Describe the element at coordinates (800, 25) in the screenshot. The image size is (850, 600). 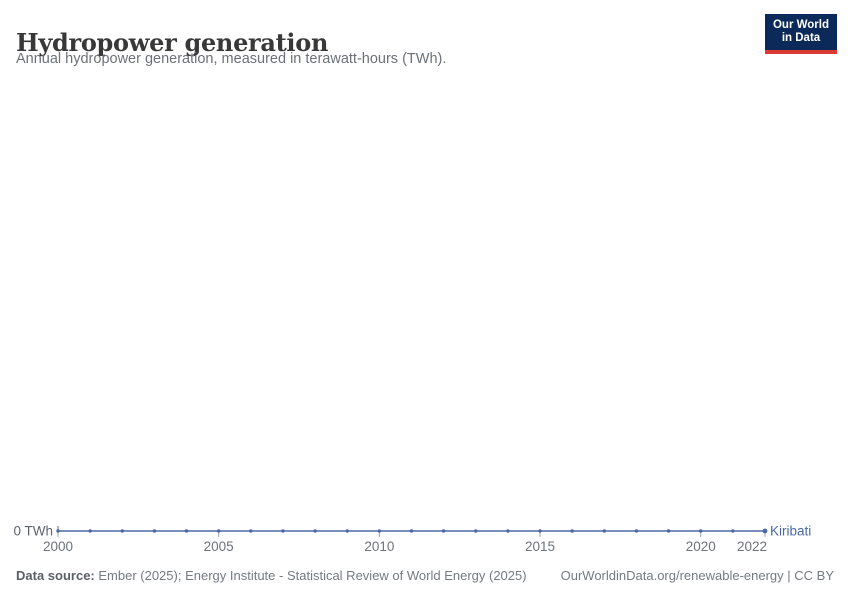
I see `owid-logo-line1: Our World` at that location.